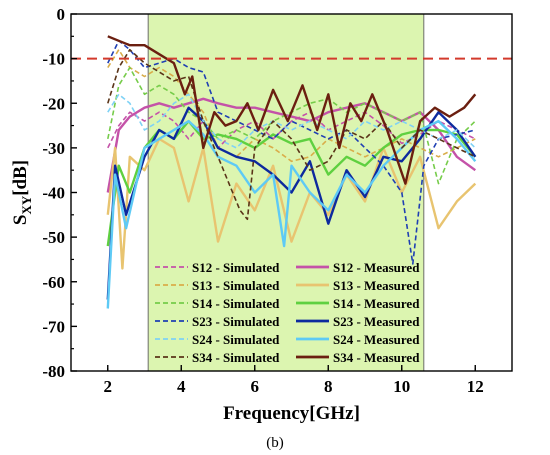  What do you see at coordinates (26, 204) in the screenshot?
I see `y-axis-title-subscript: XY` at bounding box center [26, 204].